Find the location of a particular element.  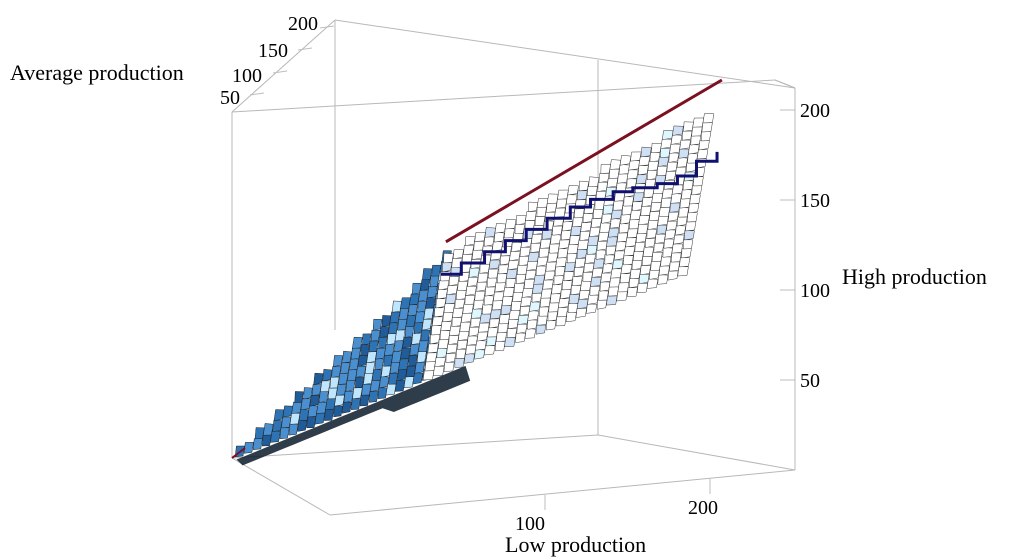

surface-shadow is located at coordinates (353, 415).